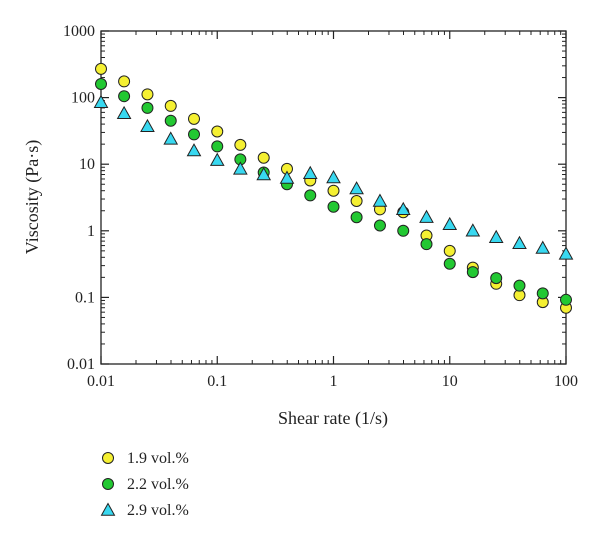 This screenshot has height=537, width=600. Describe the element at coordinates (32, 197) in the screenshot. I see `y-axis-label: Viscosity (Pa·s)` at that location.